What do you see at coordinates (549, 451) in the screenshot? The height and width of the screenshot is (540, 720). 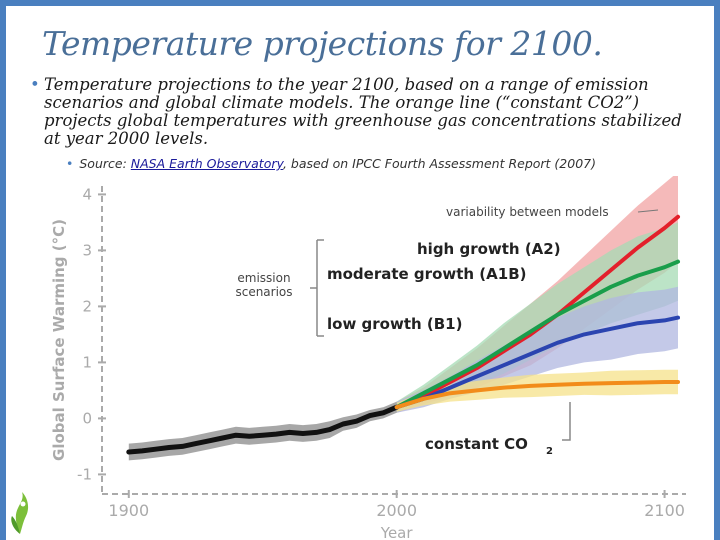 I see `label-constant-co2-subscript: 2` at bounding box center [549, 451].